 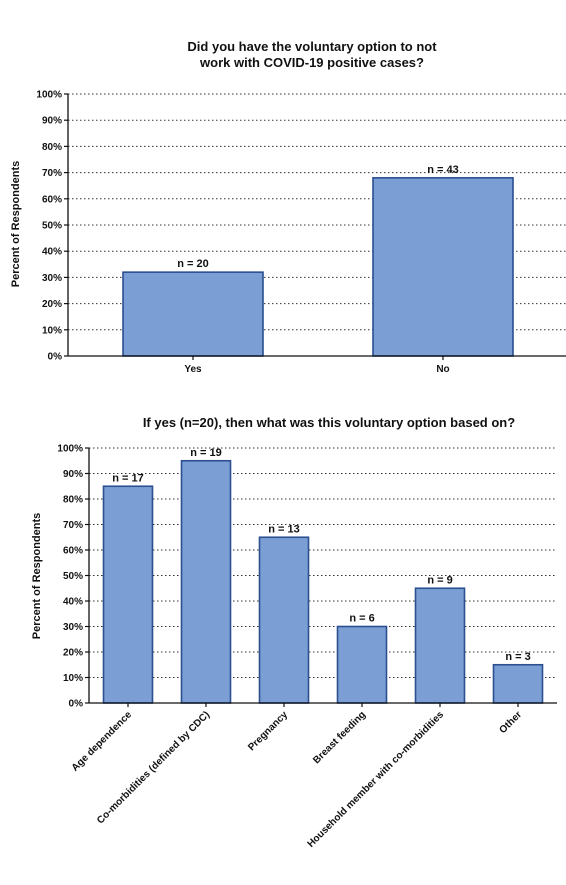 What do you see at coordinates (376, 779) in the screenshot?
I see `x-tick-label: Household member with co-morbidities` at bounding box center [376, 779].